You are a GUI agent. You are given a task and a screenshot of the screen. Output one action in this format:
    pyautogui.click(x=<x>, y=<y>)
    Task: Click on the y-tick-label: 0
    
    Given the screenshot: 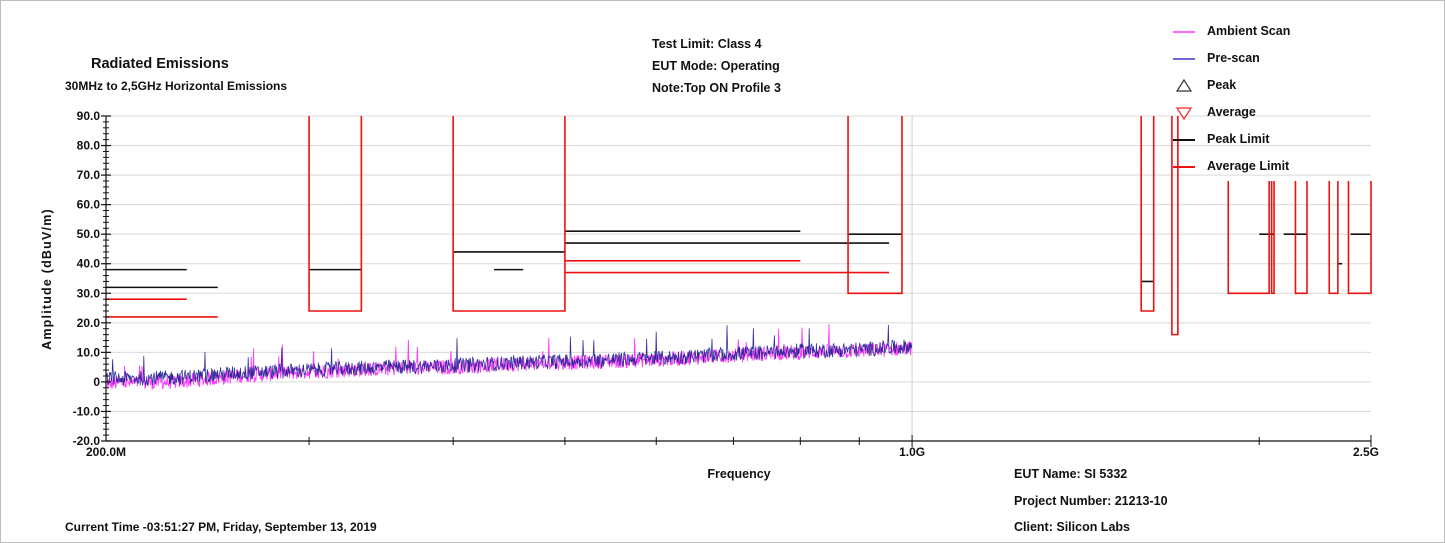 What is the action you would take?
    pyautogui.click(x=96, y=382)
    